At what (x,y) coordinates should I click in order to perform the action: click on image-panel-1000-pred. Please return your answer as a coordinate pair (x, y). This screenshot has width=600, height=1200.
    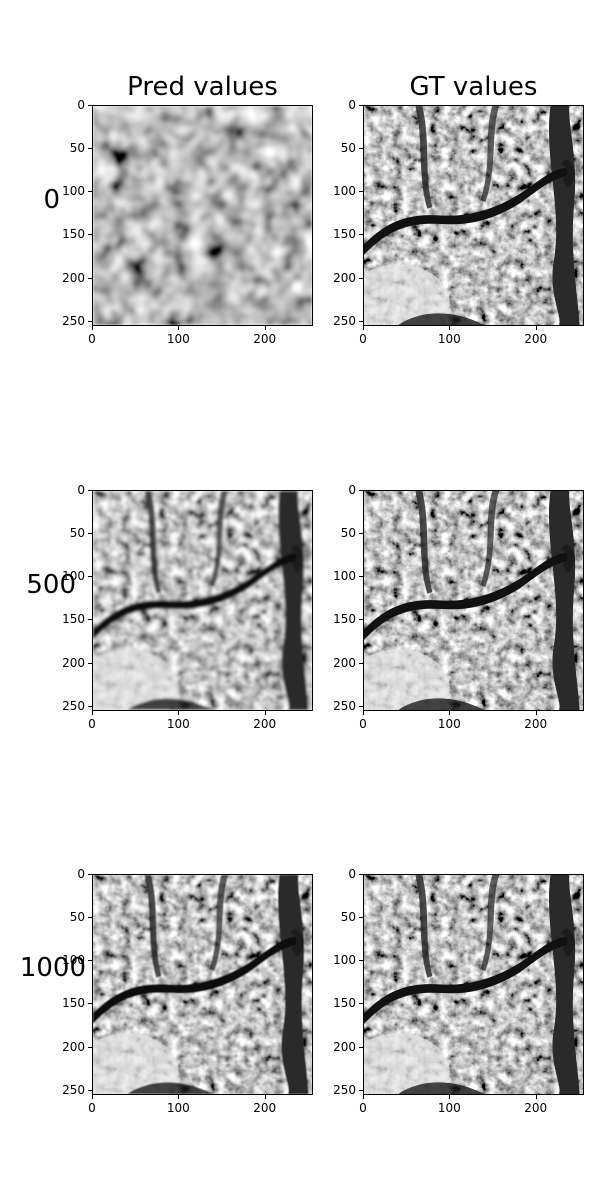
    Looking at the image, I should click on (202, 984).